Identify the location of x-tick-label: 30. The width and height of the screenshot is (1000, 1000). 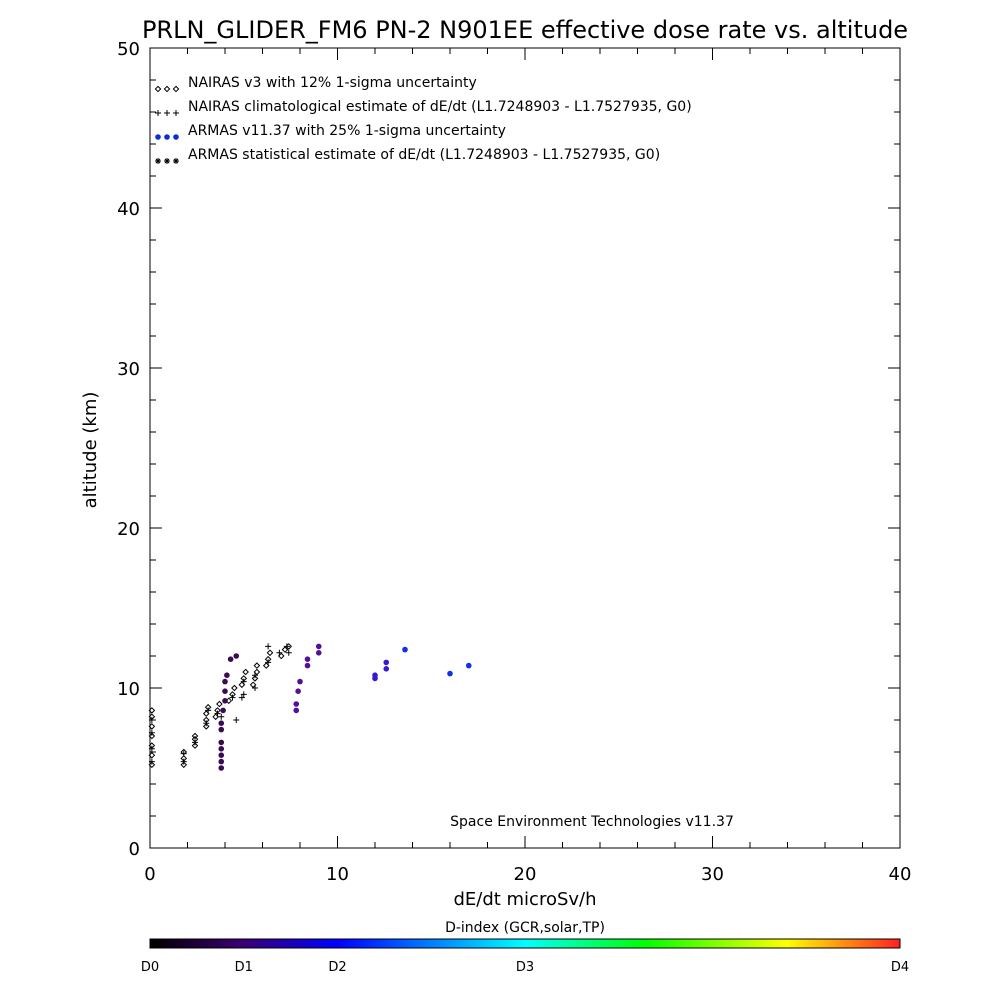
(712, 874).